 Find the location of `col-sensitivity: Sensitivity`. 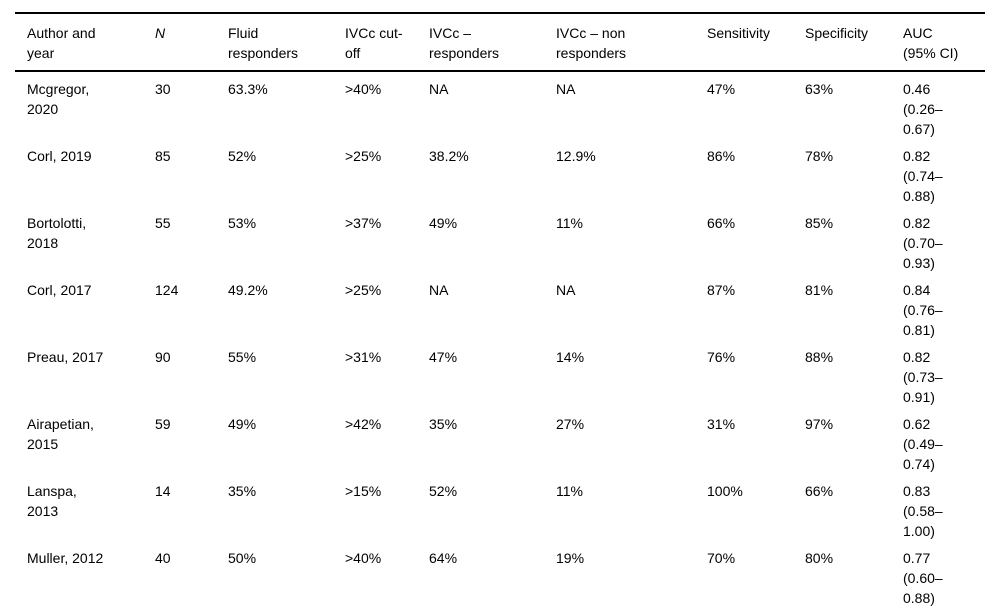

col-sensitivity: Sensitivity is located at coordinates (756, 42).